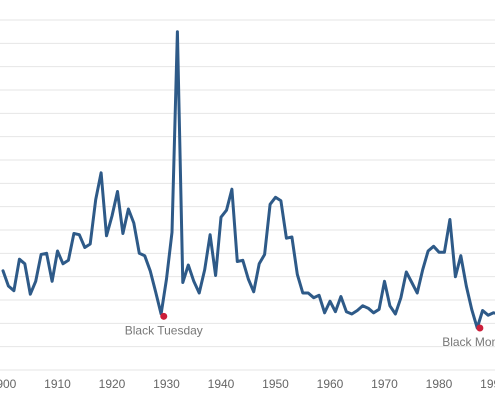 This screenshot has width=495, height=400. I want to click on x-tick-label: 1990, so click(487, 384).